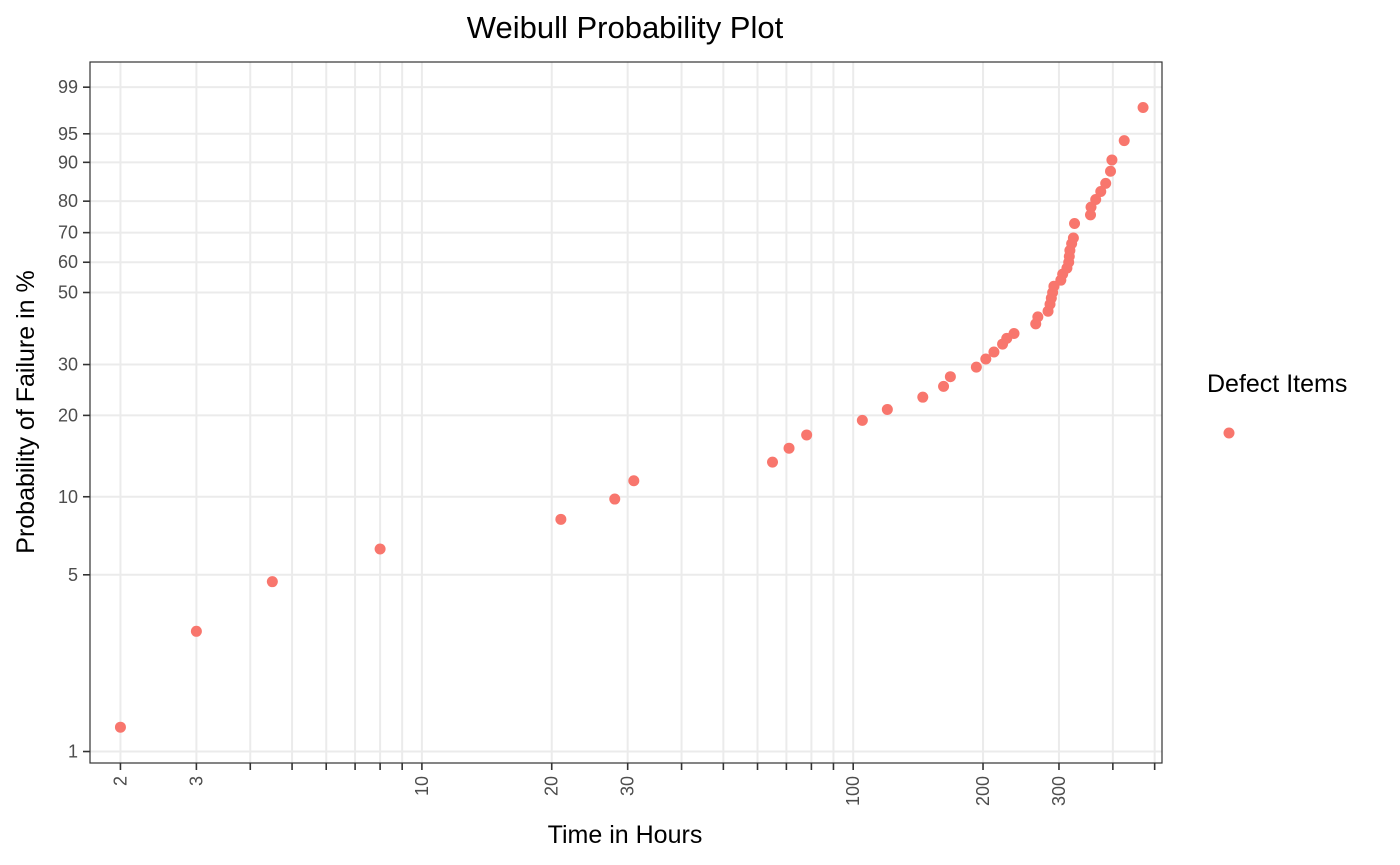 This screenshot has height=865, width=1400. Describe the element at coordinates (68, 134) in the screenshot. I see `y-tick-label: 95` at that location.